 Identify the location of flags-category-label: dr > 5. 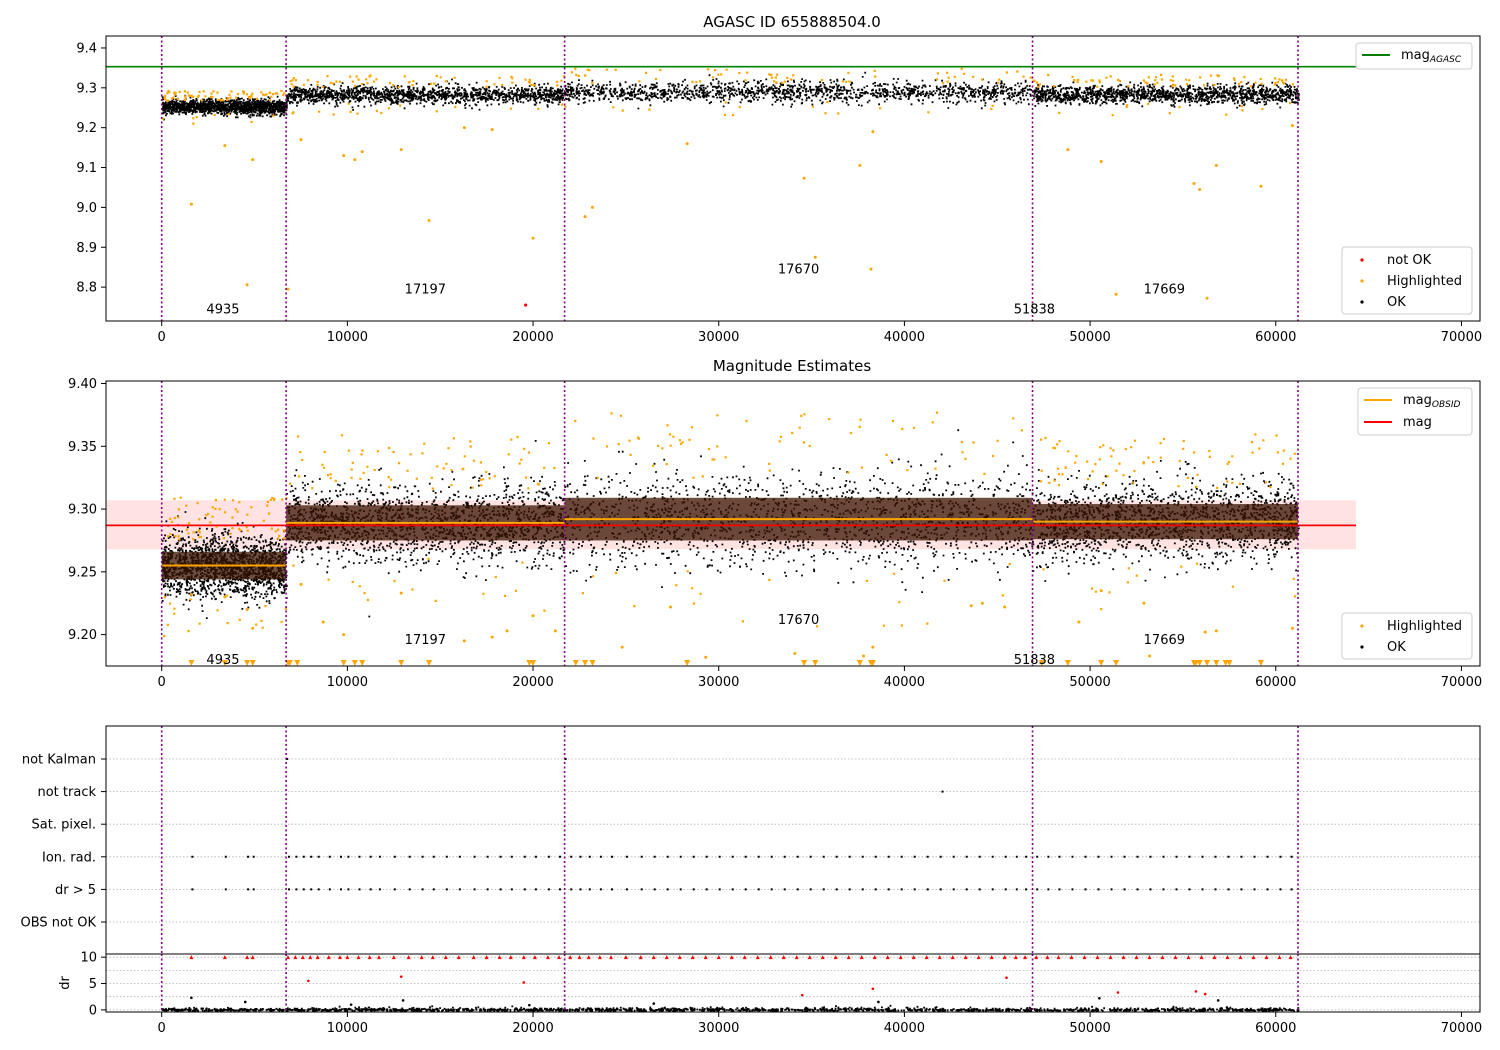
(75, 890).